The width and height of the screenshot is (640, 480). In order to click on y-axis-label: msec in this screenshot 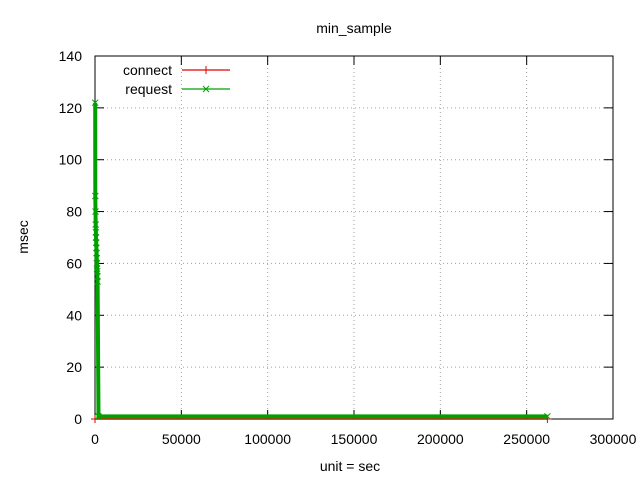, I will do `click(23, 236)`.